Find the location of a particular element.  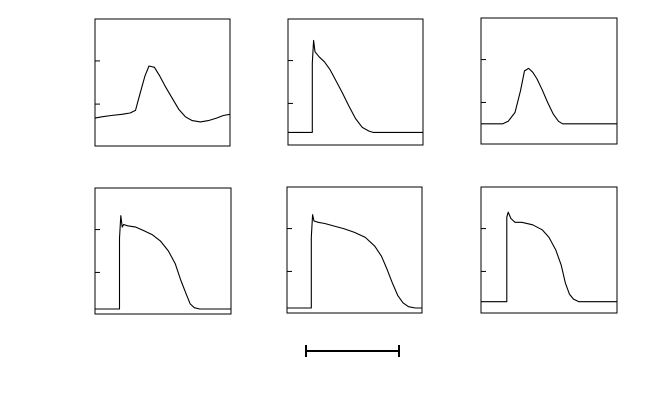

panel-row2-col3 is located at coordinates (549, 250).